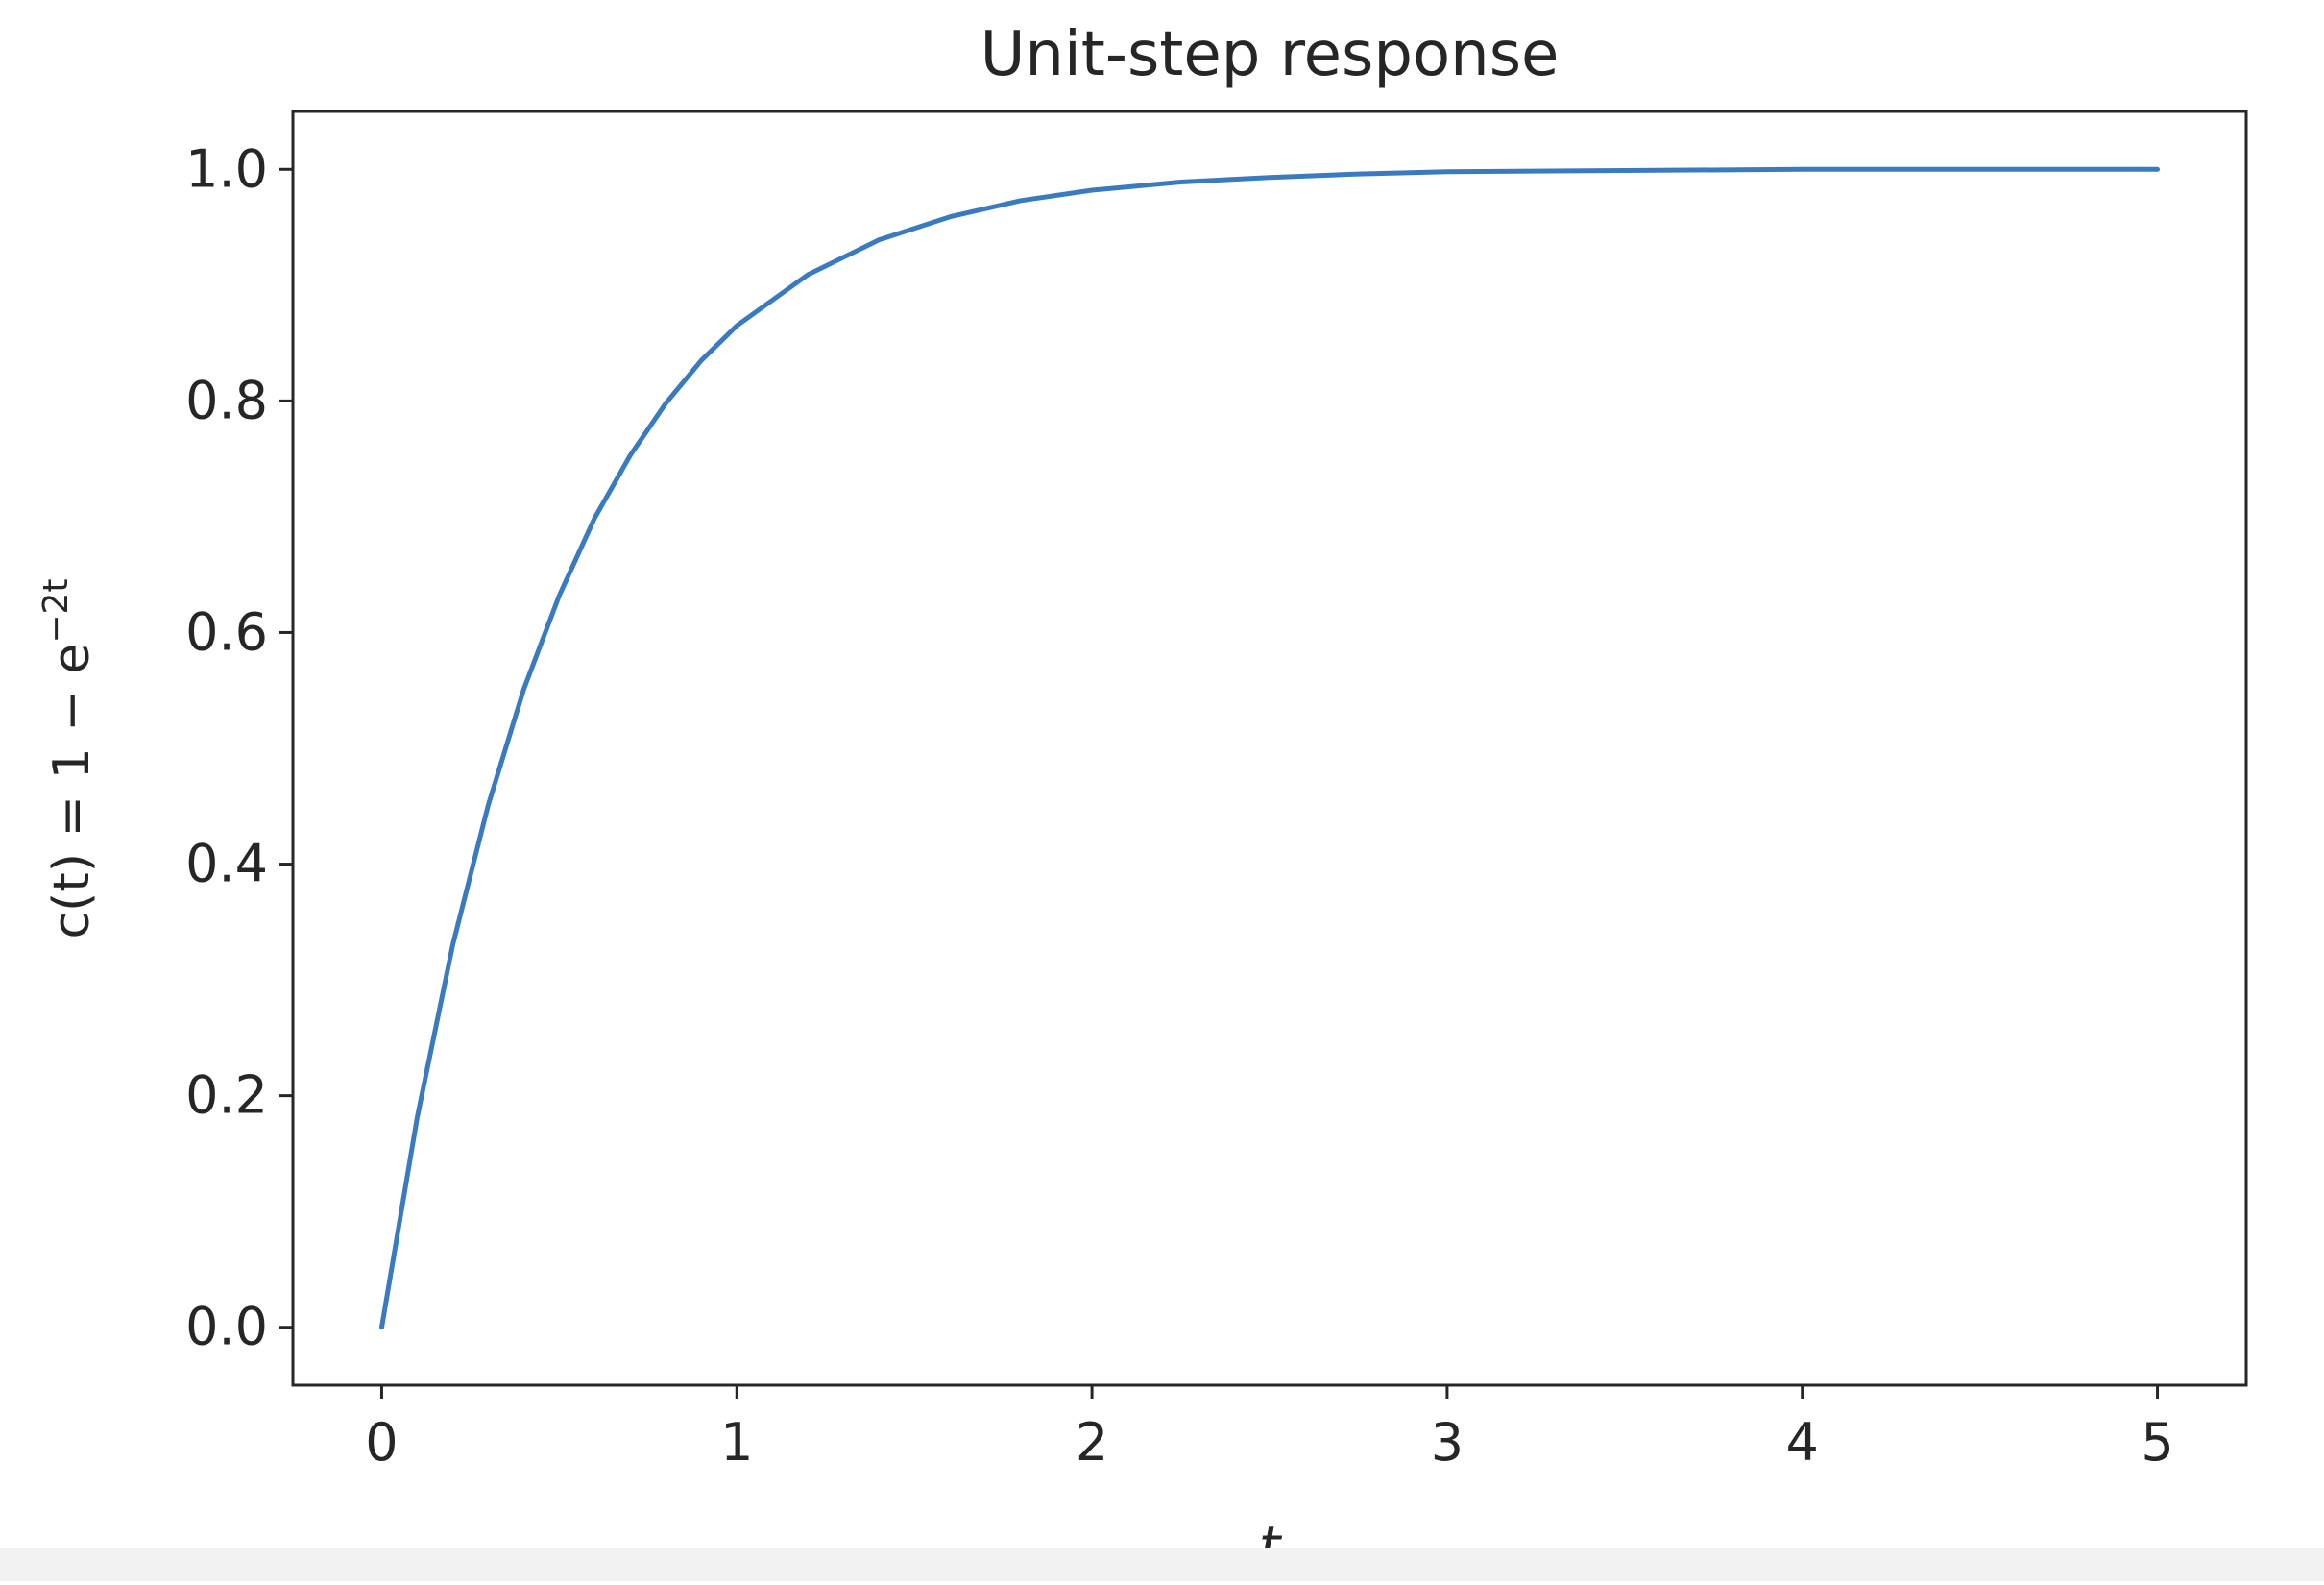 This screenshot has height=1585, width=2324. Describe the element at coordinates (2157, 1442) in the screenshot. I see `x-tick-label: 5` at that location.